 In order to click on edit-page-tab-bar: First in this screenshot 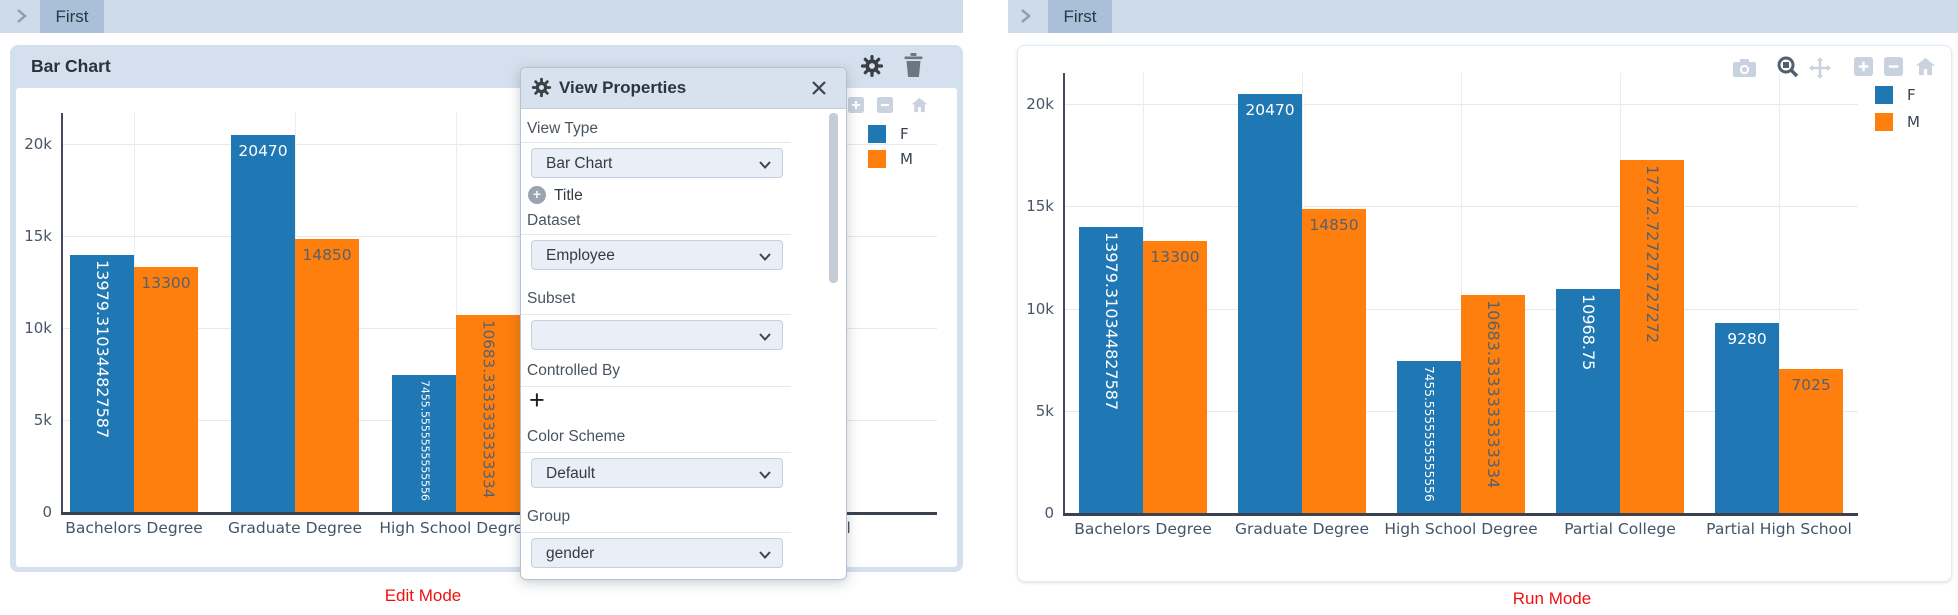, I will do `click(481, 16)`.